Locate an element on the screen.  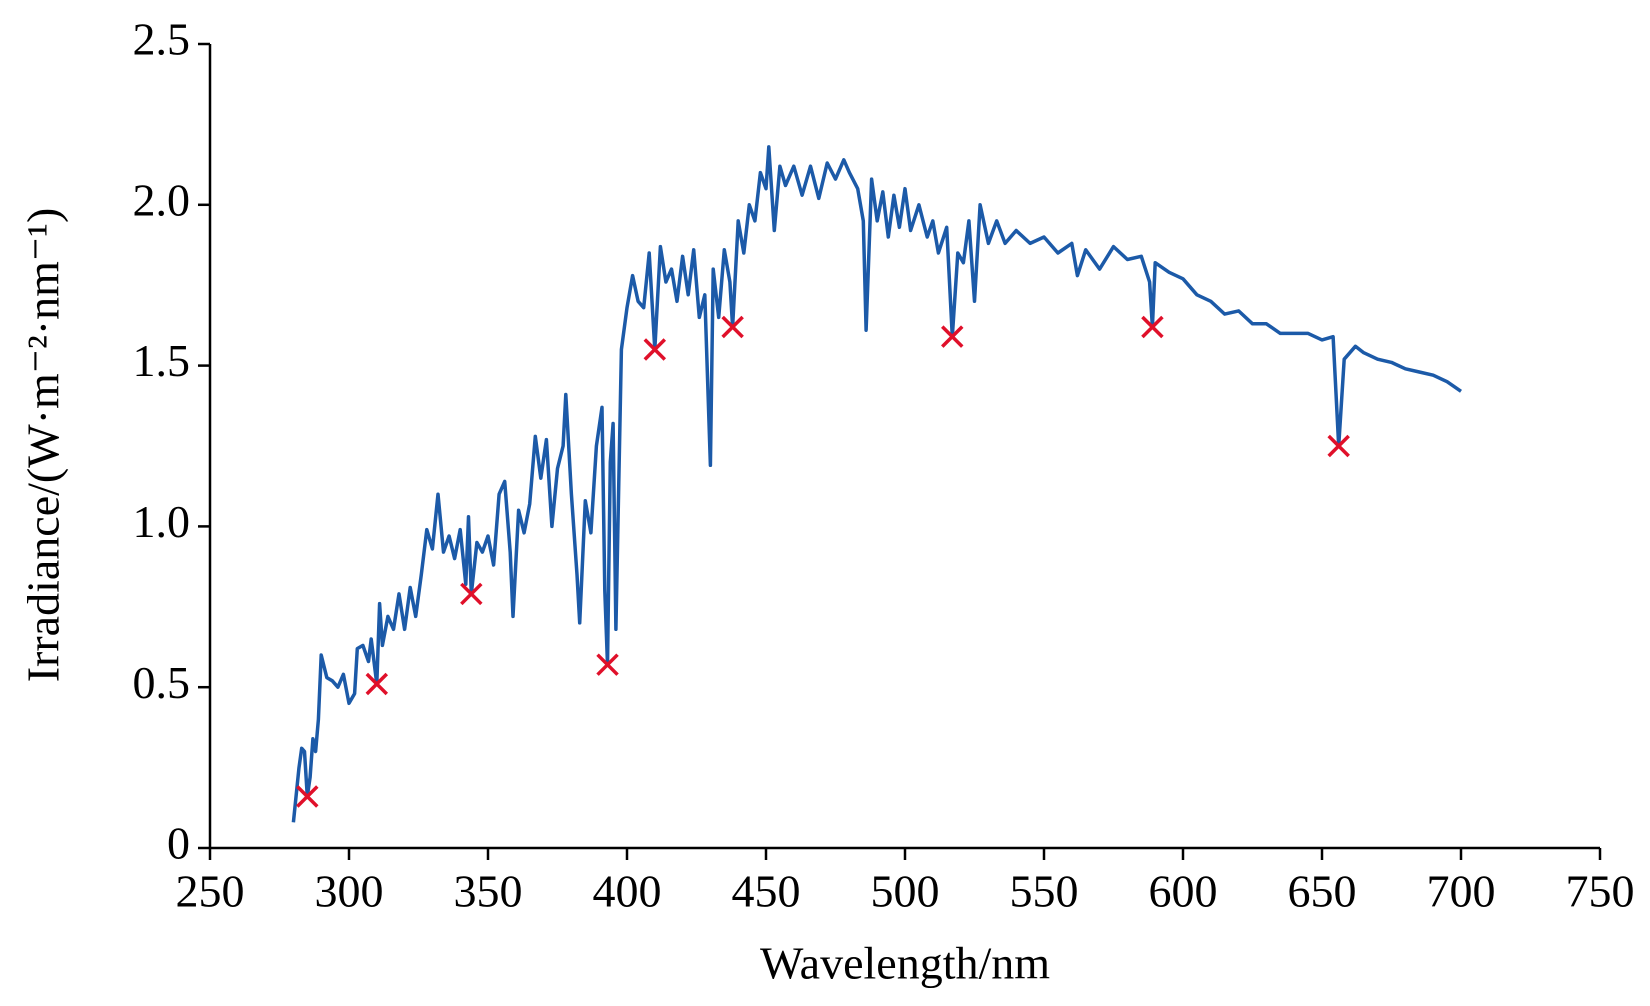
y-axis-label: Irradiance/(W·m⁻²·nm⁻¹) is located at coordinates (43, 445).